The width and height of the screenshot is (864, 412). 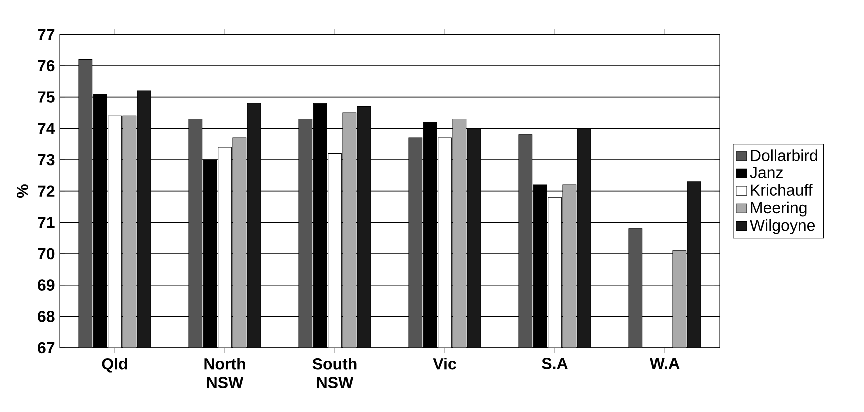 What do you see at coordinates (46, 254) in the screenshot?
I see `y-tick-label: 70` at bounding box center [46, 254].